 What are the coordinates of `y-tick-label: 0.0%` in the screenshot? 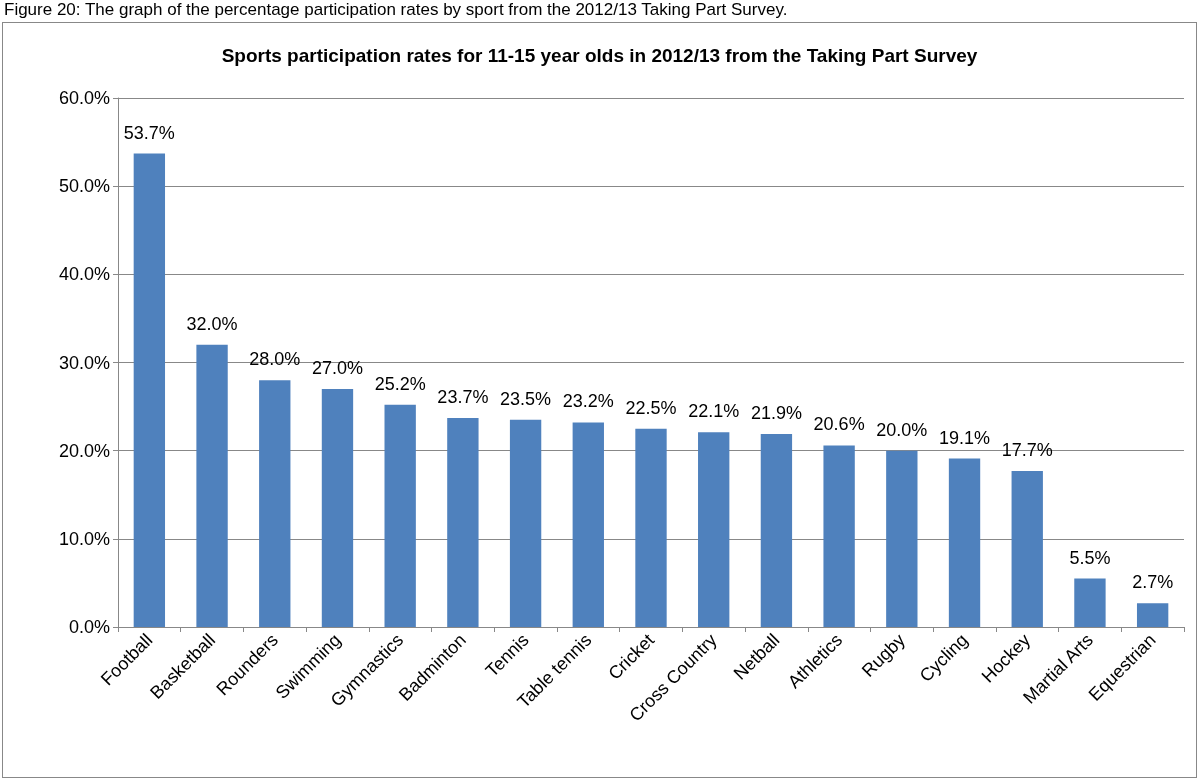 It's located at (89, 627).